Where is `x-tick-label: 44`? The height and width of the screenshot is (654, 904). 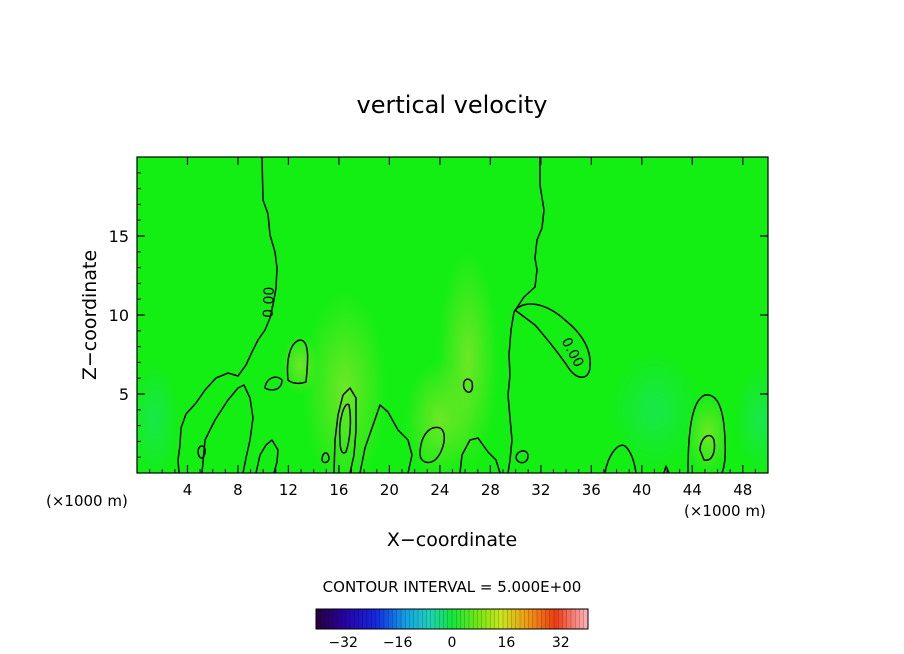 x-tick-label: 44 is located at coordinates (692, 490).